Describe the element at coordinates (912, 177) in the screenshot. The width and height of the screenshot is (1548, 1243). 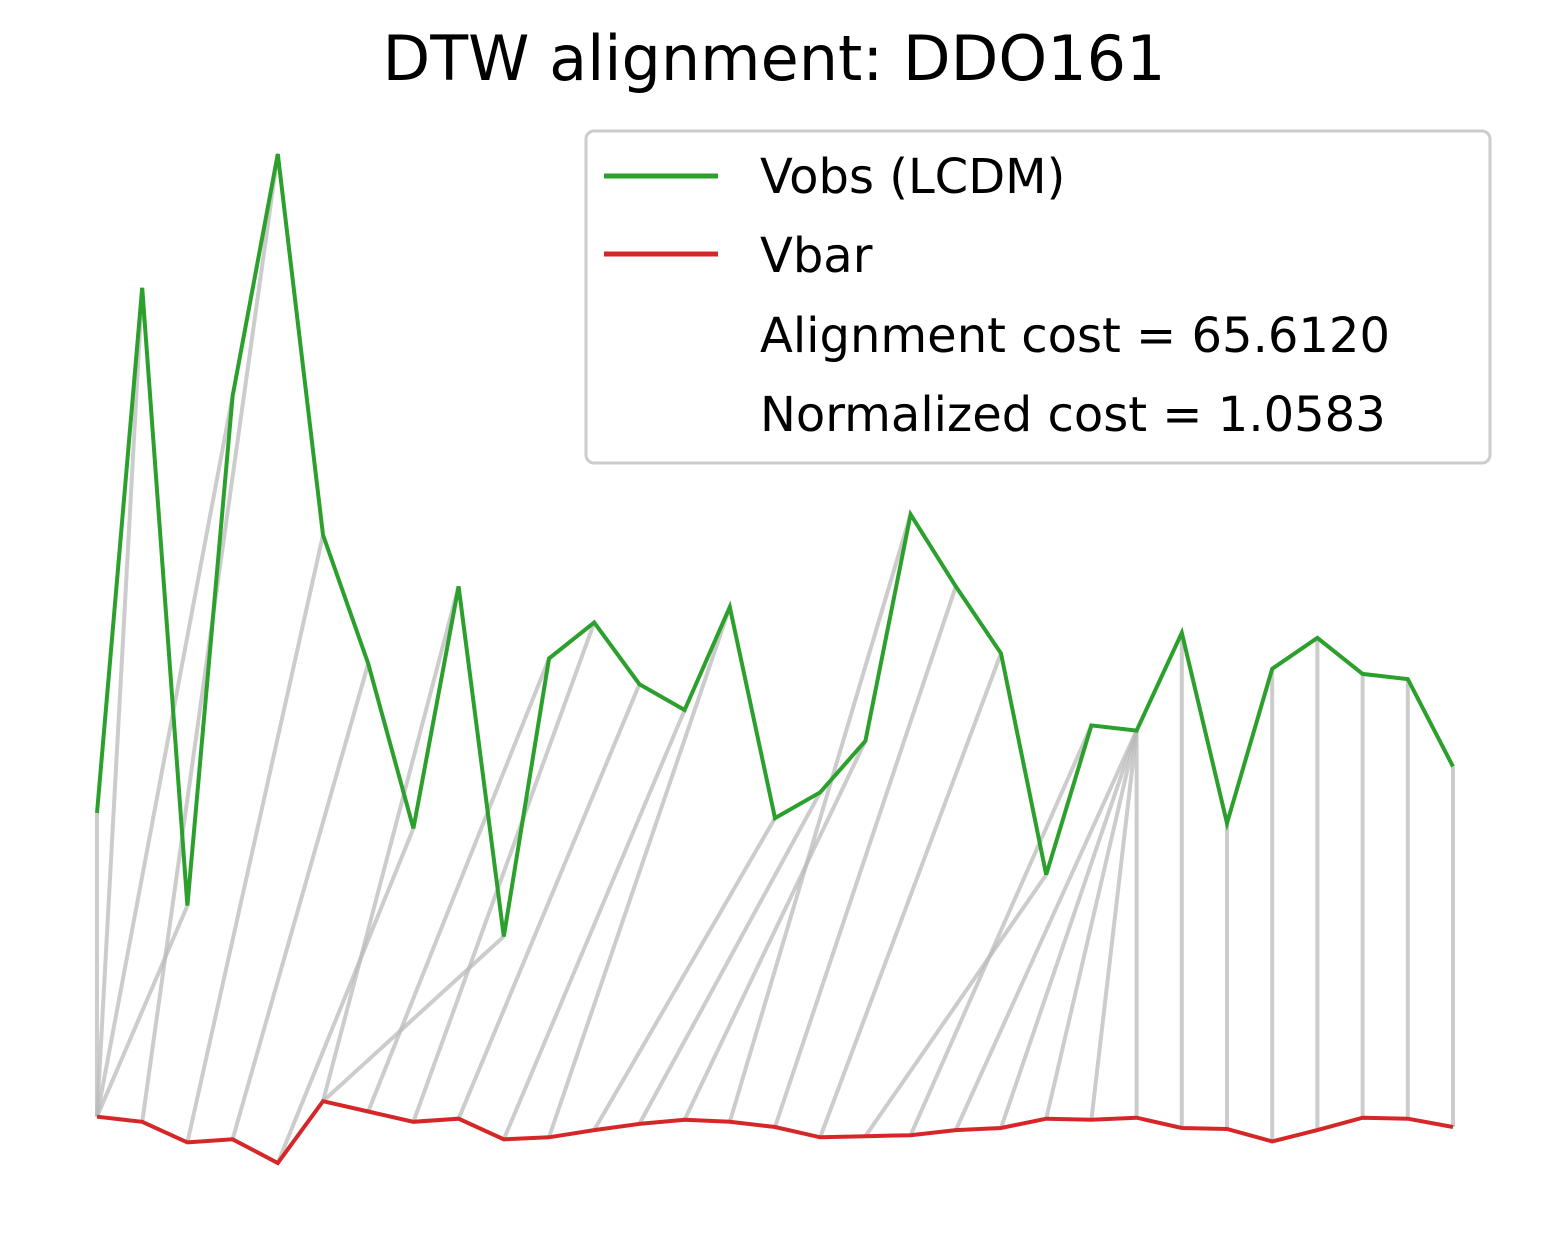
I see `legend-label-vobs: Vobs (LCDM)` at that location.